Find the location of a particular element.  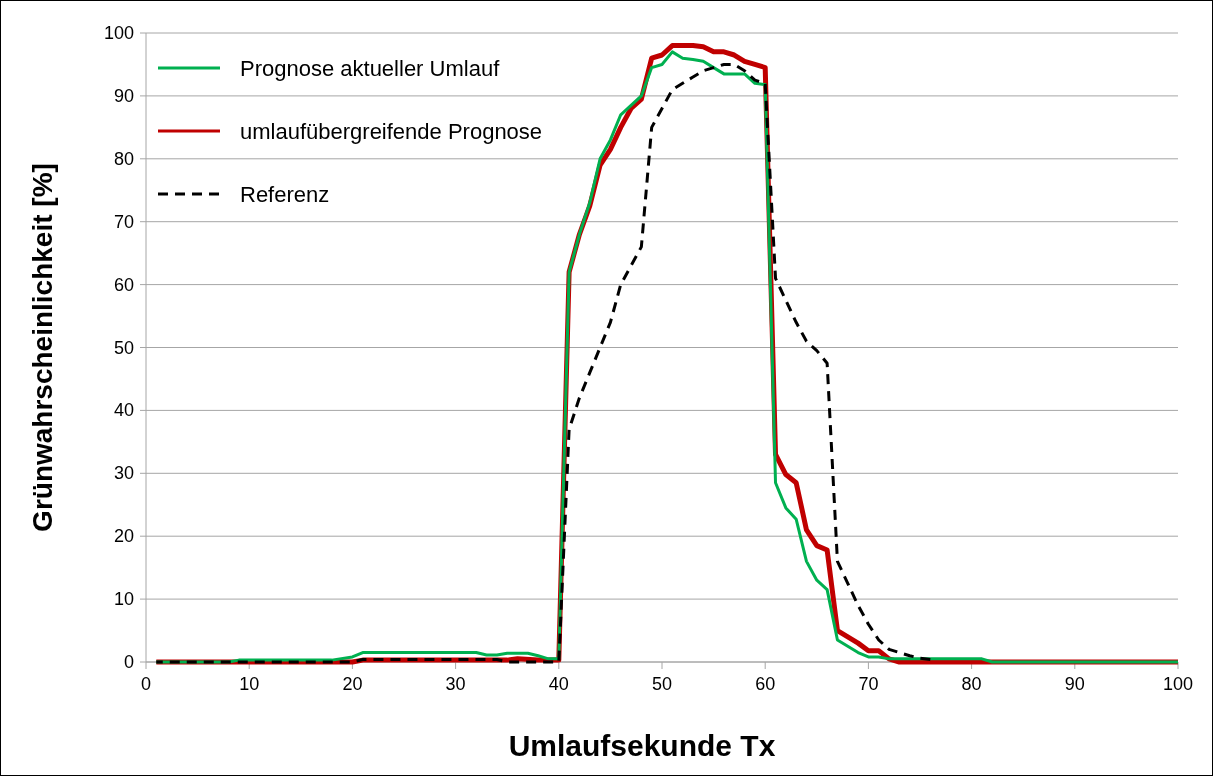

legend-label: Referenz is located at coordinates (285, 194).